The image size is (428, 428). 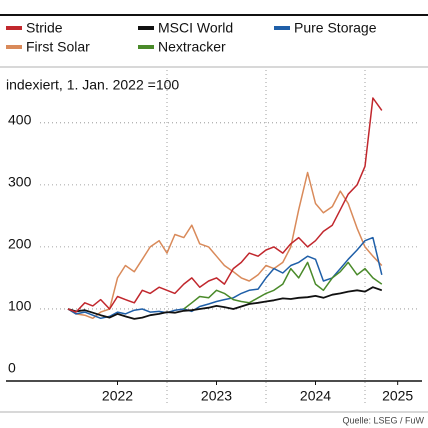 What do you see at coordinates (216, 396) in the screenshot?
I see `x-tick-label: 2023` at bounding box center [216, 396].